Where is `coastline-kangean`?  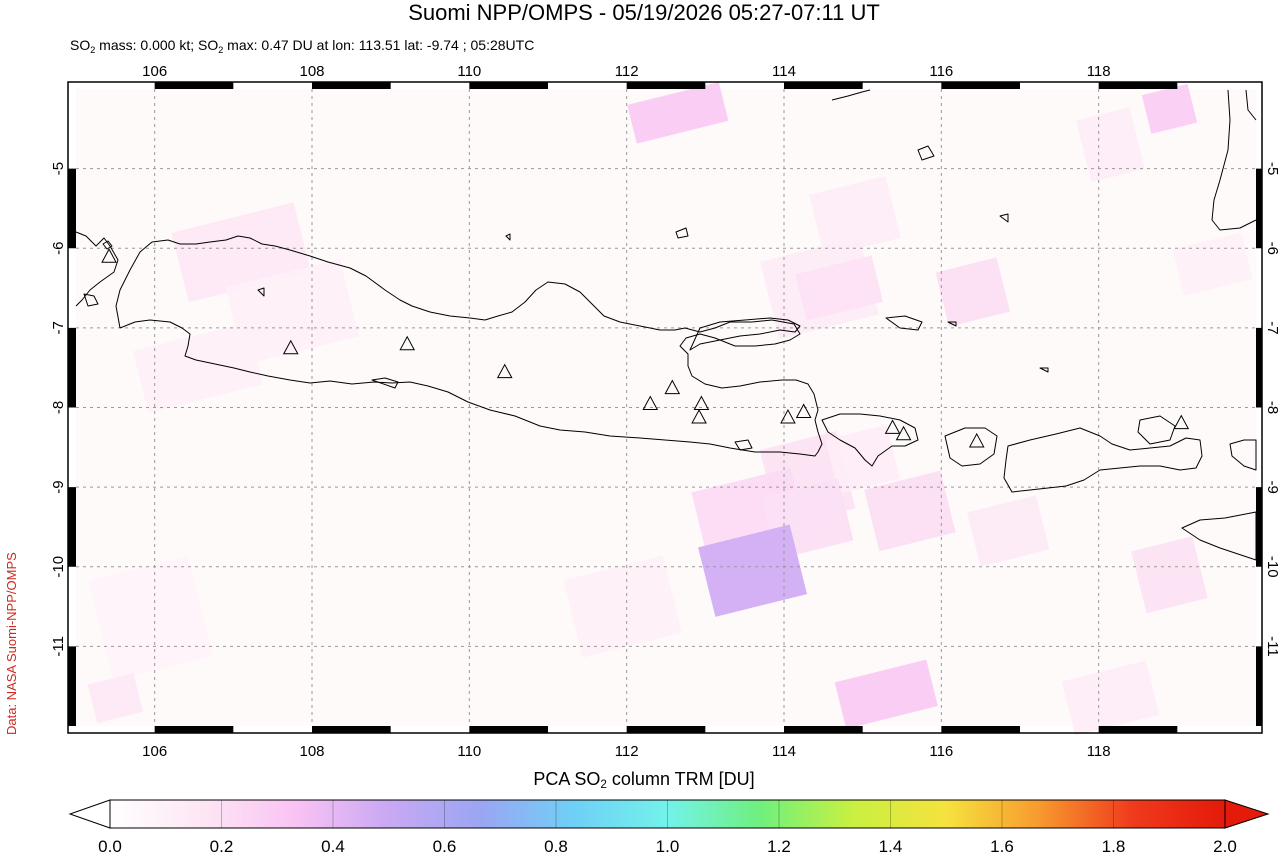
coastline-kangean is located at coordinates (904, 323).